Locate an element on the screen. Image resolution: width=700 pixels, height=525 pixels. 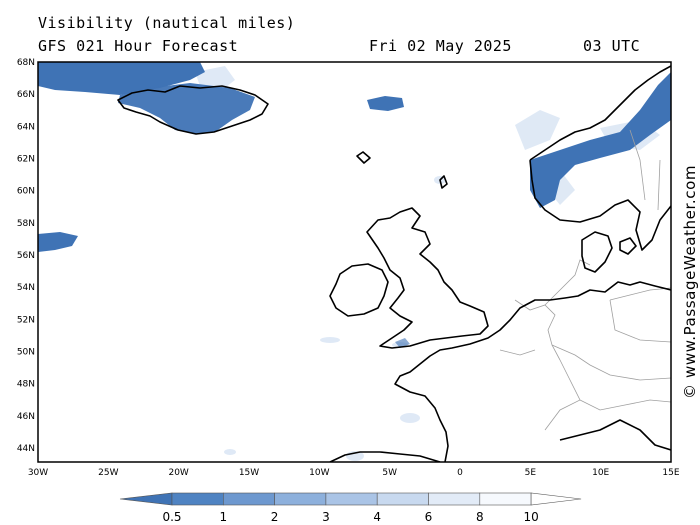
longitude-axis: 30W 25W 20W 15W 10W 5W 0 5E 10E 15E is located at coordinates (354, 473).